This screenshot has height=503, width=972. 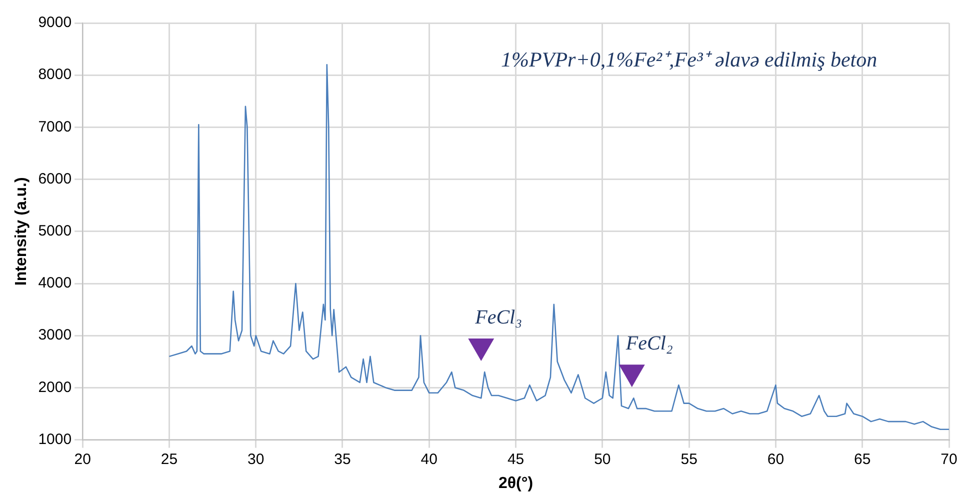 What do you see at coordinates (55, 439) in the screenshot?
I see `y-tick-label: 1000` at bounding box center [55, 439].